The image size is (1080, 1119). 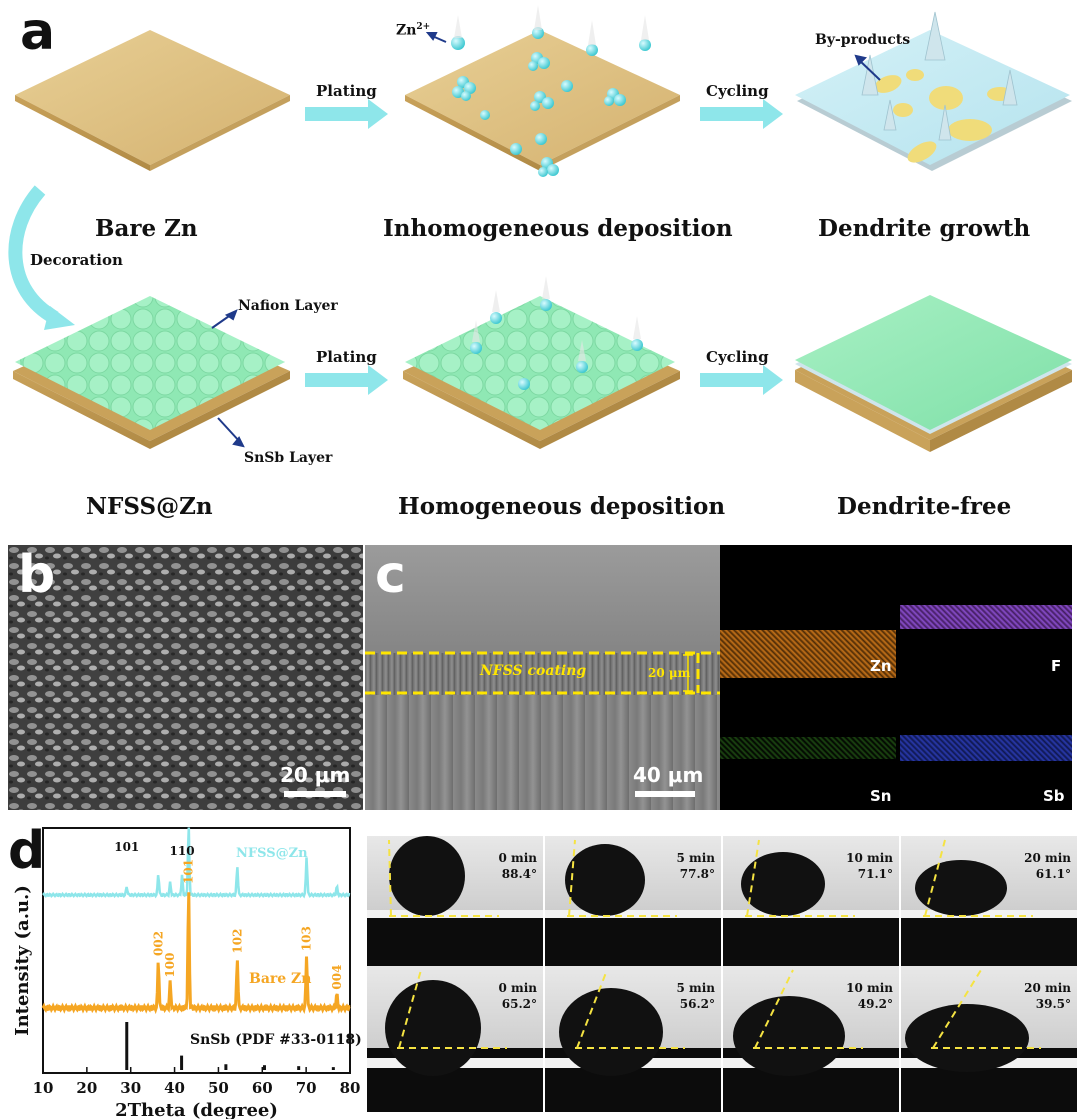 What do you see at coordinates (126, 847) in the screenshot?
I see `nfss-peak-label: 101` at bounding box center [126, 847].